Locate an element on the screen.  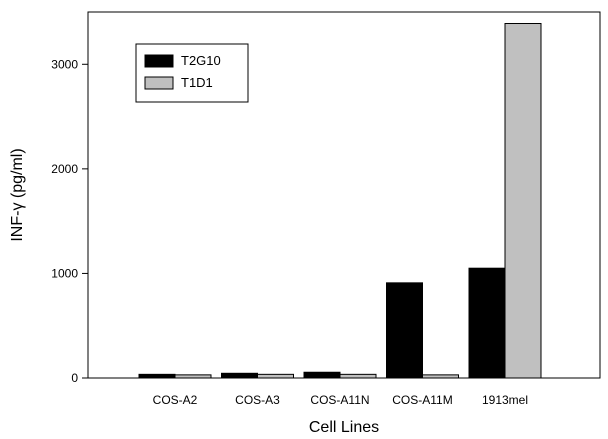
bar-t2g10-1913mel is located at coordinates (487, 323).